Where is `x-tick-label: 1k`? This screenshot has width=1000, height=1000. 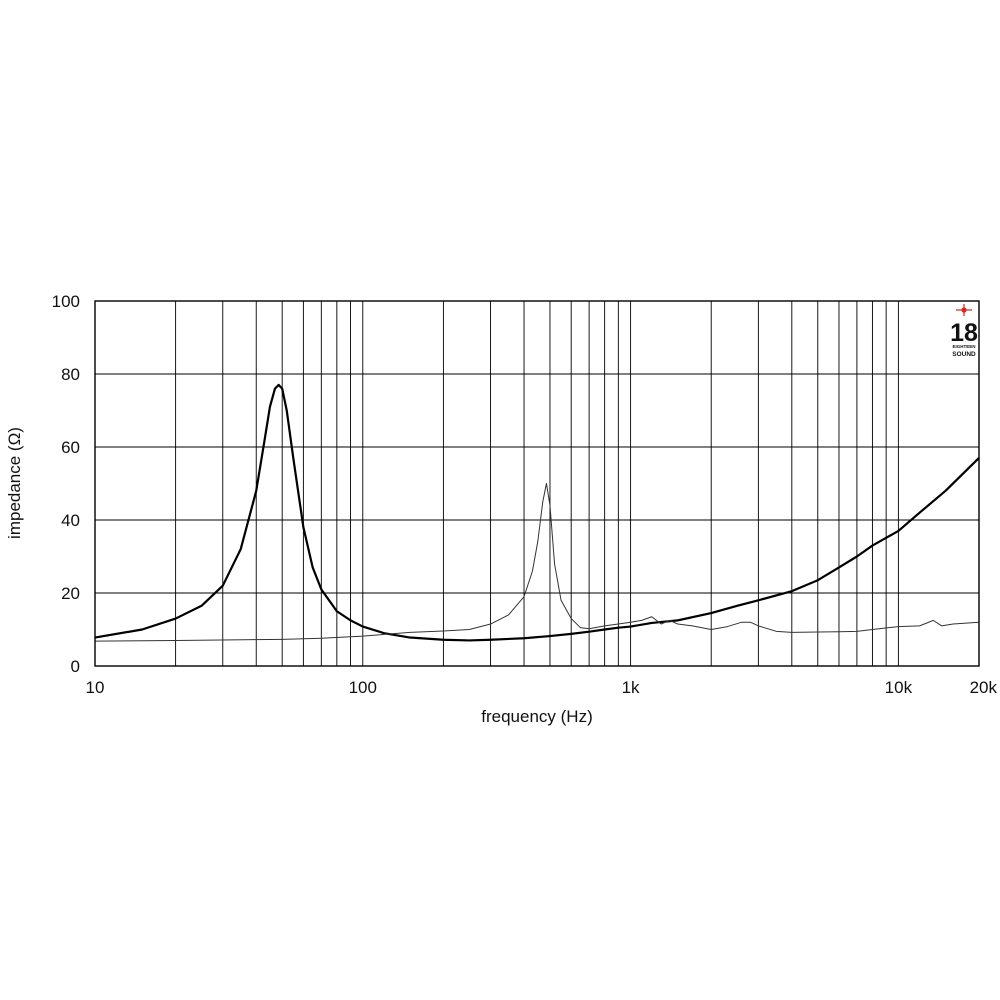 x-tick-label: 1k is located at coordinates (631, 687).